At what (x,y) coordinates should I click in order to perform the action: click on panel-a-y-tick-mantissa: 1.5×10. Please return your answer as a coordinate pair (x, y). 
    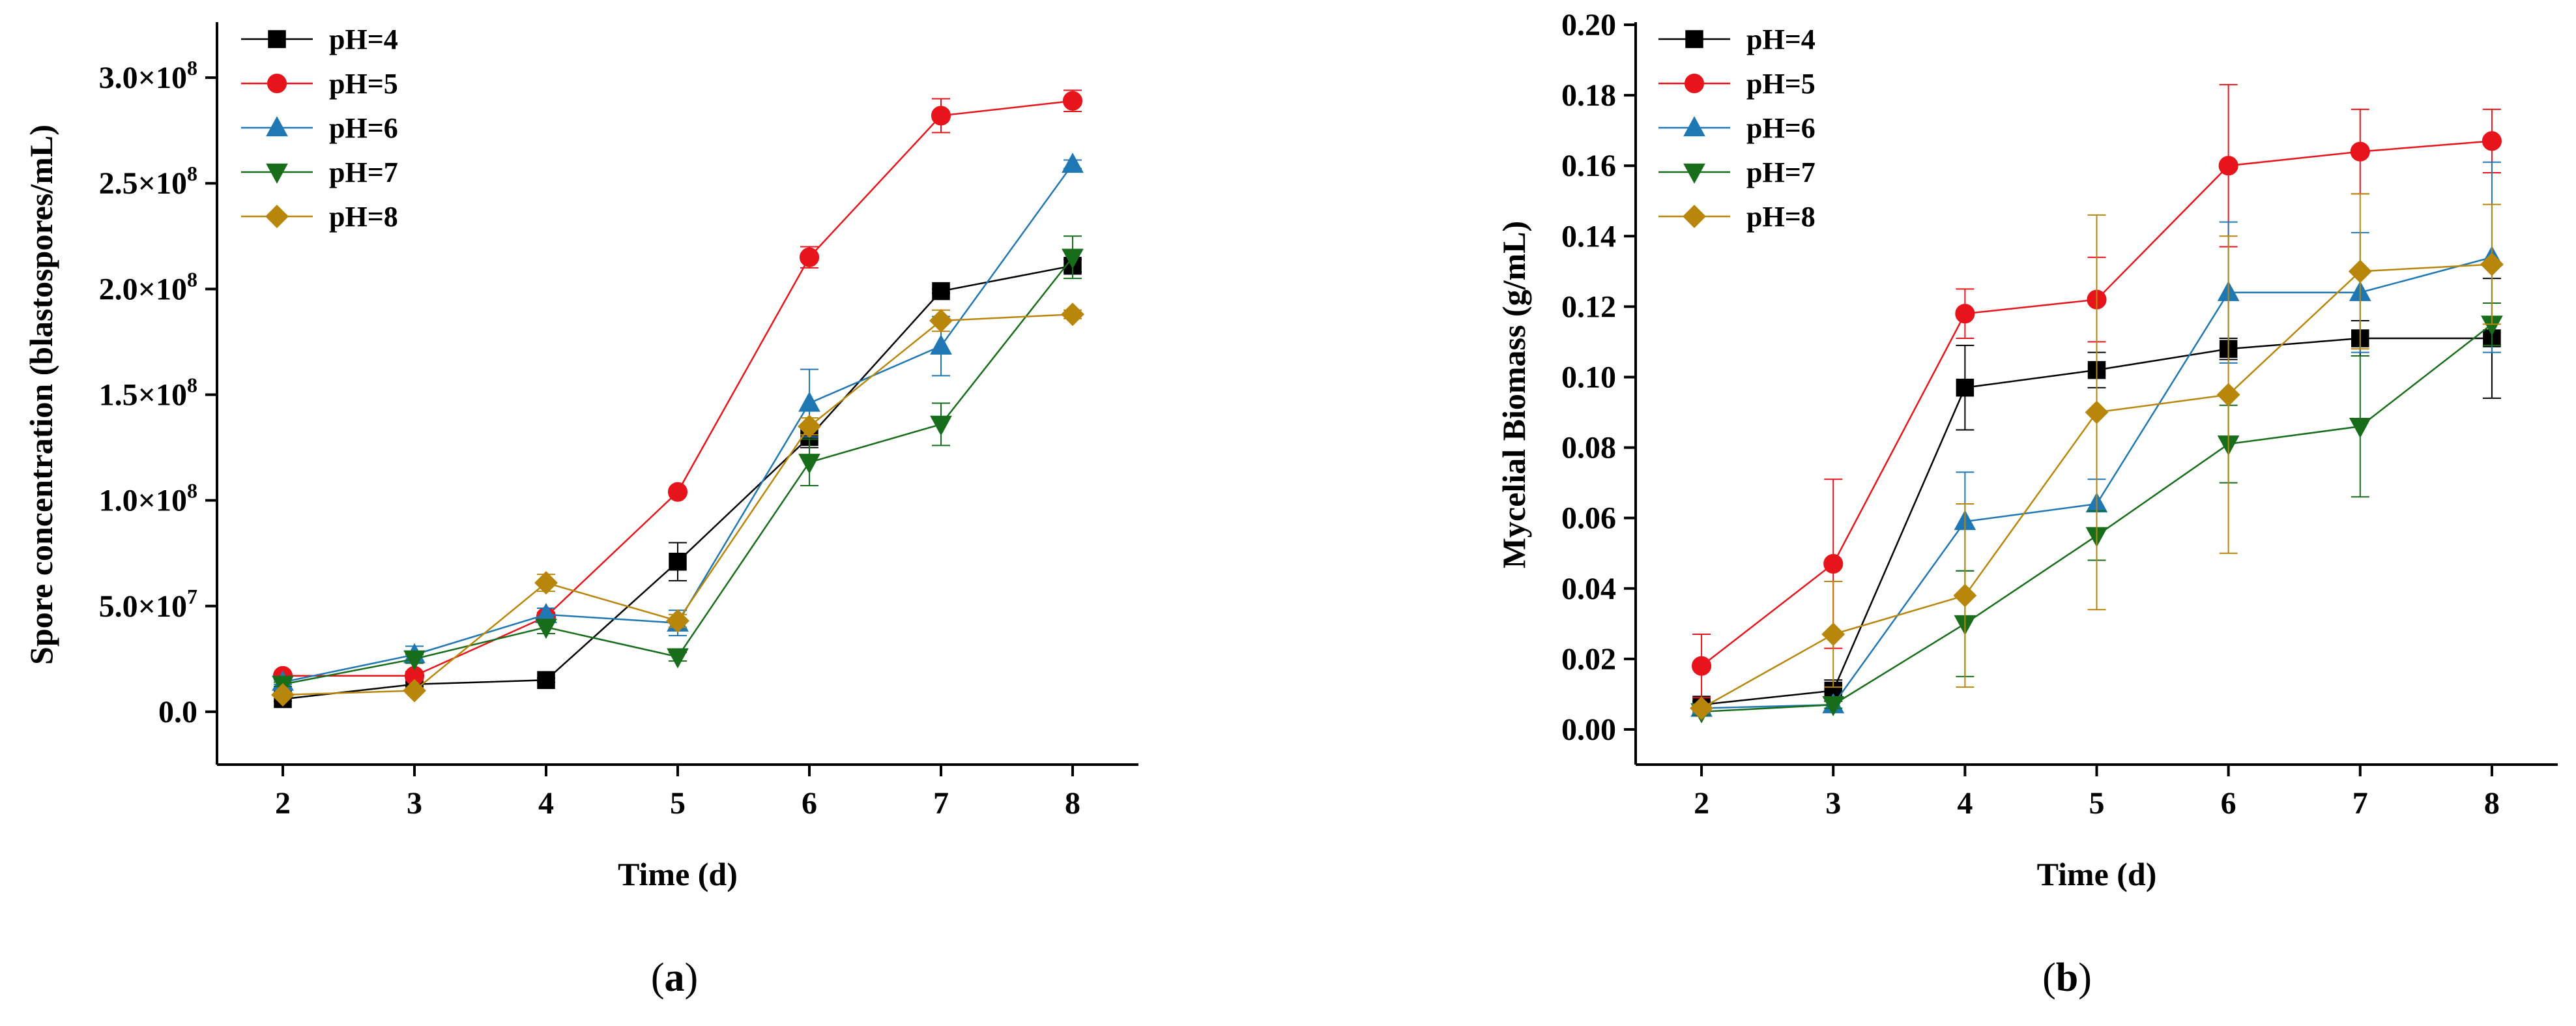
    Looking at the image, I should click on (143, 395).